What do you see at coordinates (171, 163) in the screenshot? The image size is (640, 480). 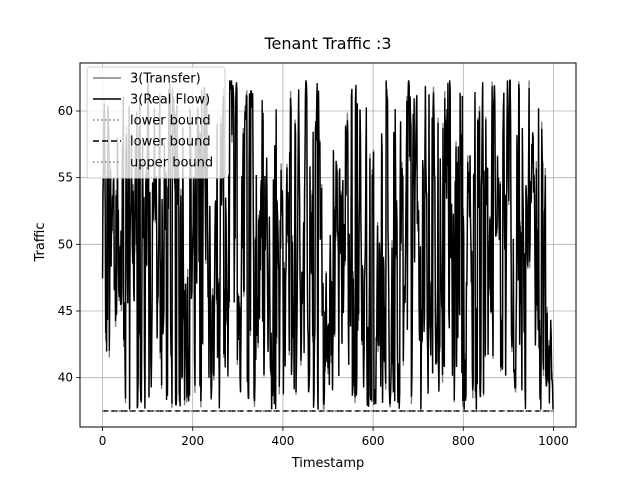 I see `legend-label: upper bound` at bounding box center [171, 163].